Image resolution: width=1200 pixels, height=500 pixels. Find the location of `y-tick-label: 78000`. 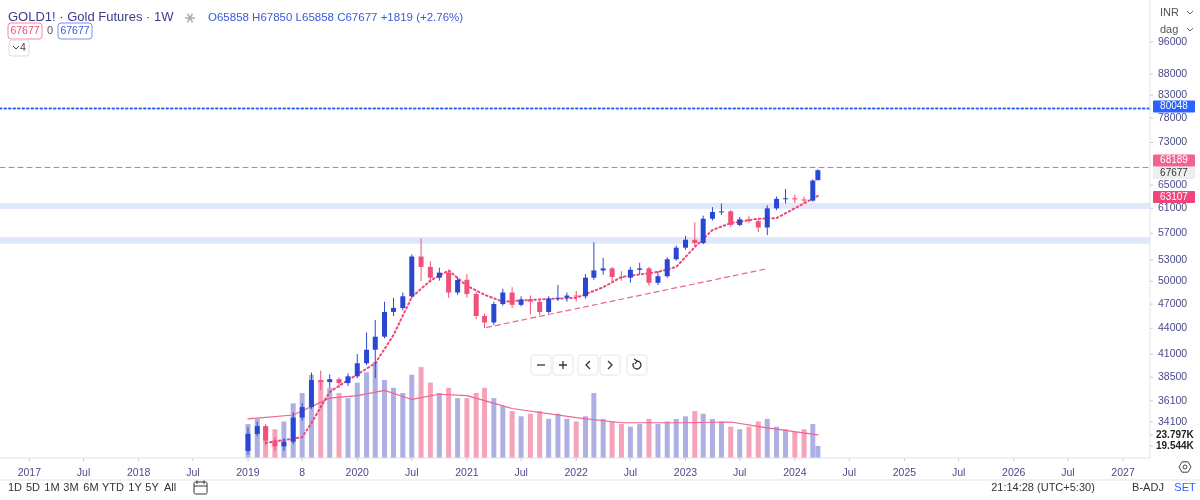

y-tick-label: 78000 is located at coordinates (1173, 116).